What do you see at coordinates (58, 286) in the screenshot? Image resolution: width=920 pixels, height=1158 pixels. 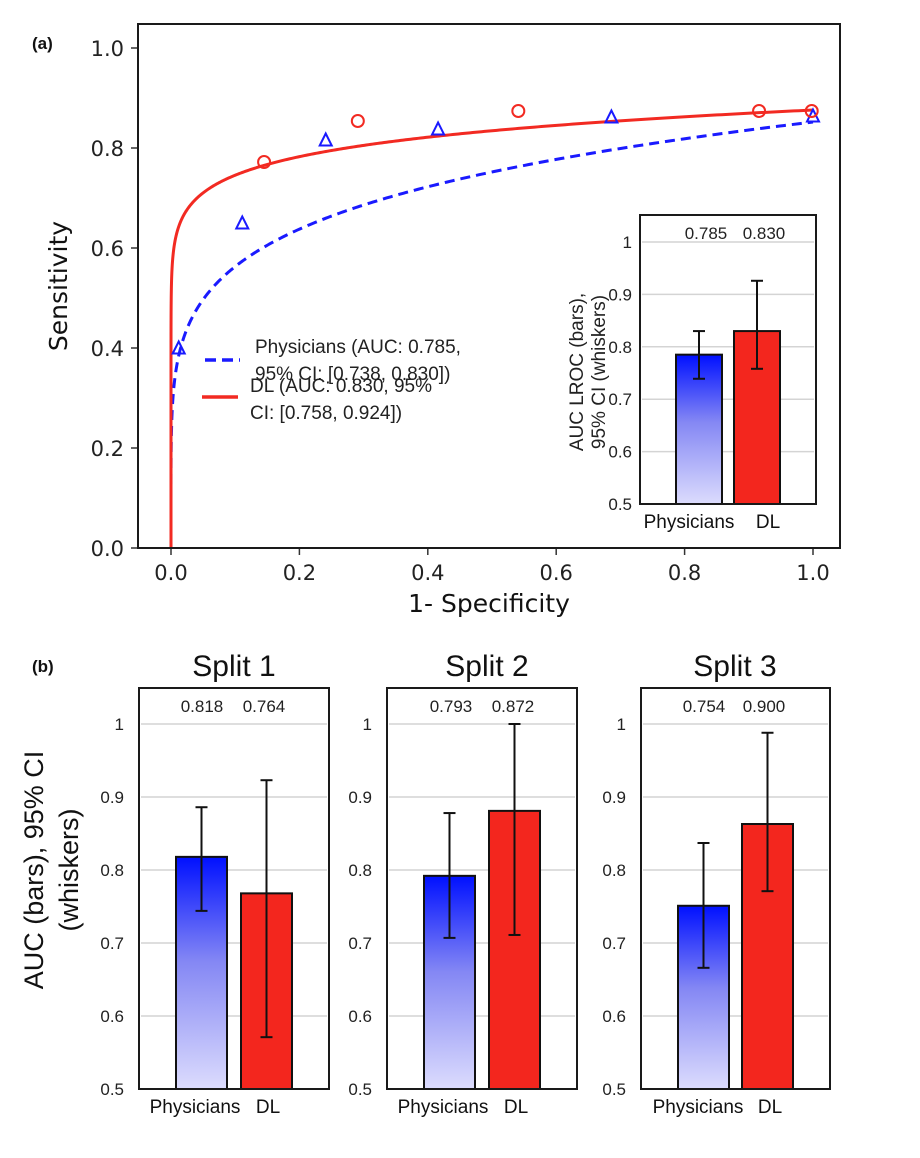 I see `roc-y-axis-title: Sensitivity` at bounding box center [58, 286].